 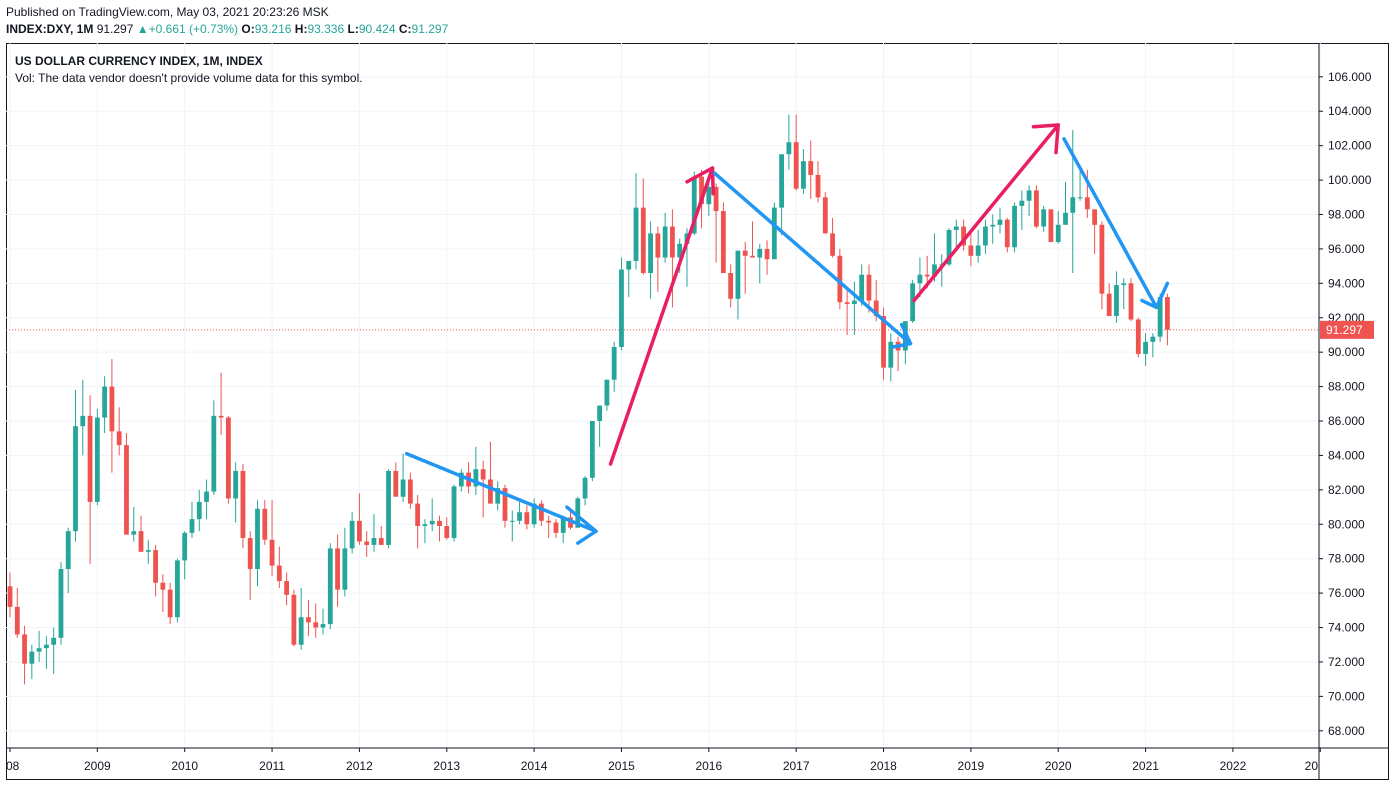 I want to click on high-label: H:, so click(x=301, y=29).